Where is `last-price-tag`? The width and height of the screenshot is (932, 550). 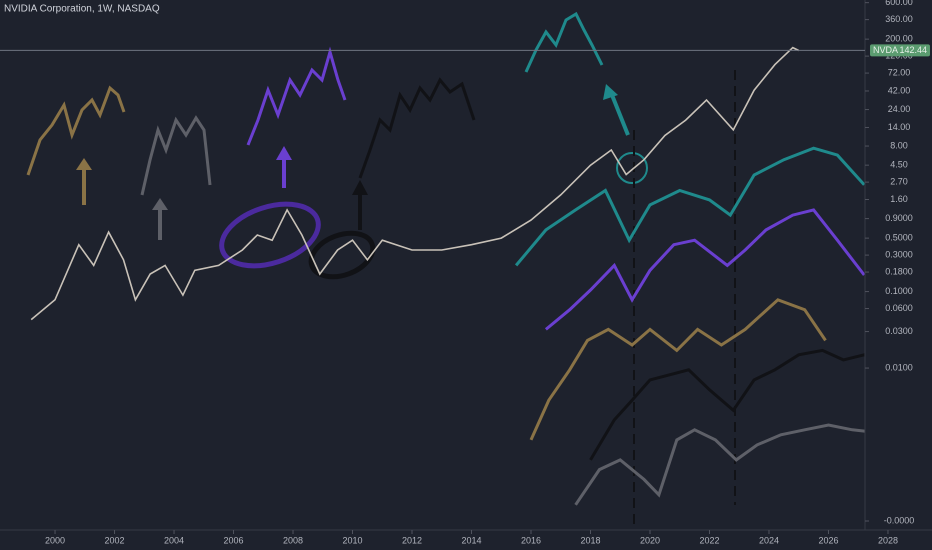 last-price-tag is located at coordinates (900, 50).